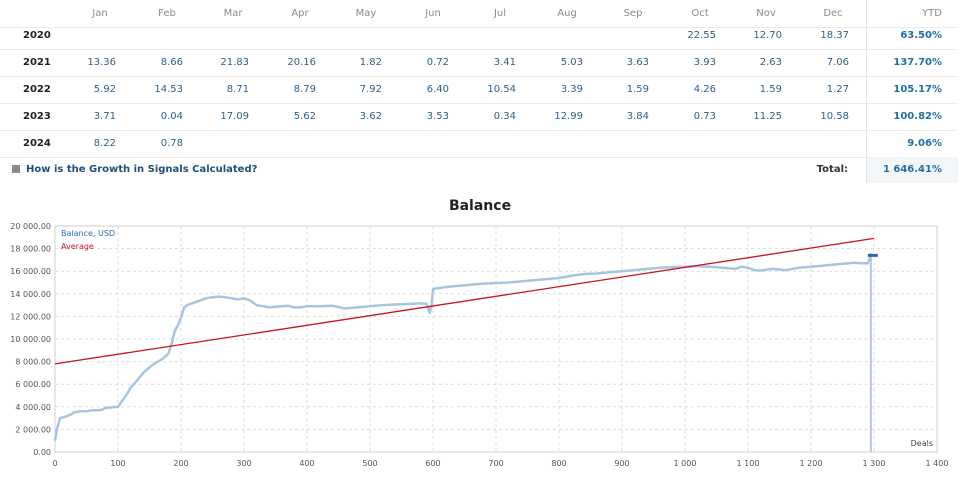 Image resolution: width=960 pixels, height=486 pixels. I want to click on growth-calc-link-label: How is the Growth in Signals Calculated?, so click(142, 169).